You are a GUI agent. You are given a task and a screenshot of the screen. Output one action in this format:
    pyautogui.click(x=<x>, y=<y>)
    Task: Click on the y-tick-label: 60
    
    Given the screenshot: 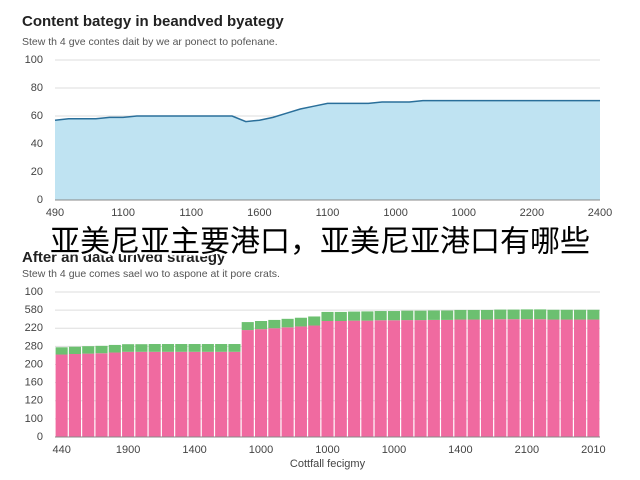 What is the action you would take?
    pyautogui.click(x=37, y=116)
    